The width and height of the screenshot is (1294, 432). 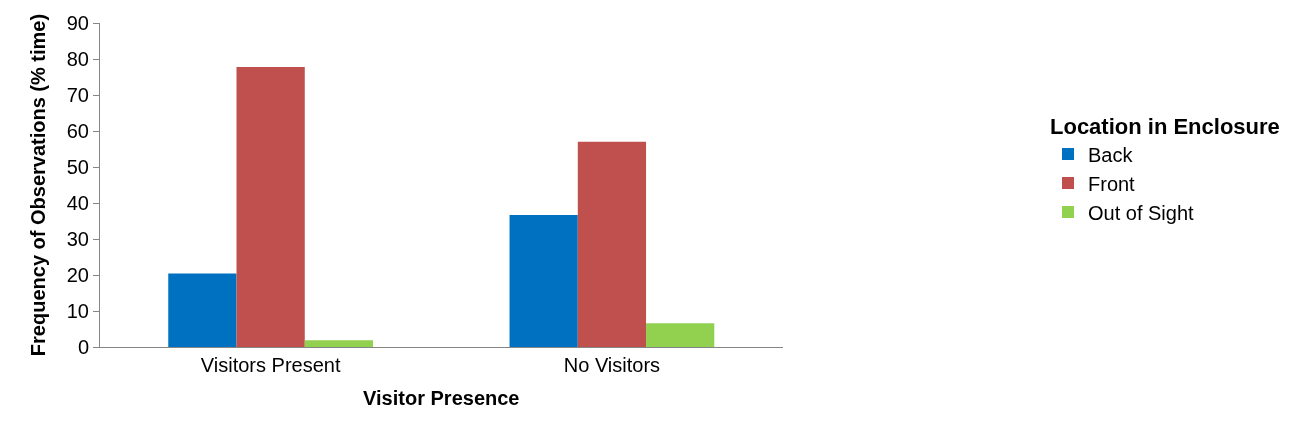 I want to click on y-tick-label: 70, so click(x=77, y=95).